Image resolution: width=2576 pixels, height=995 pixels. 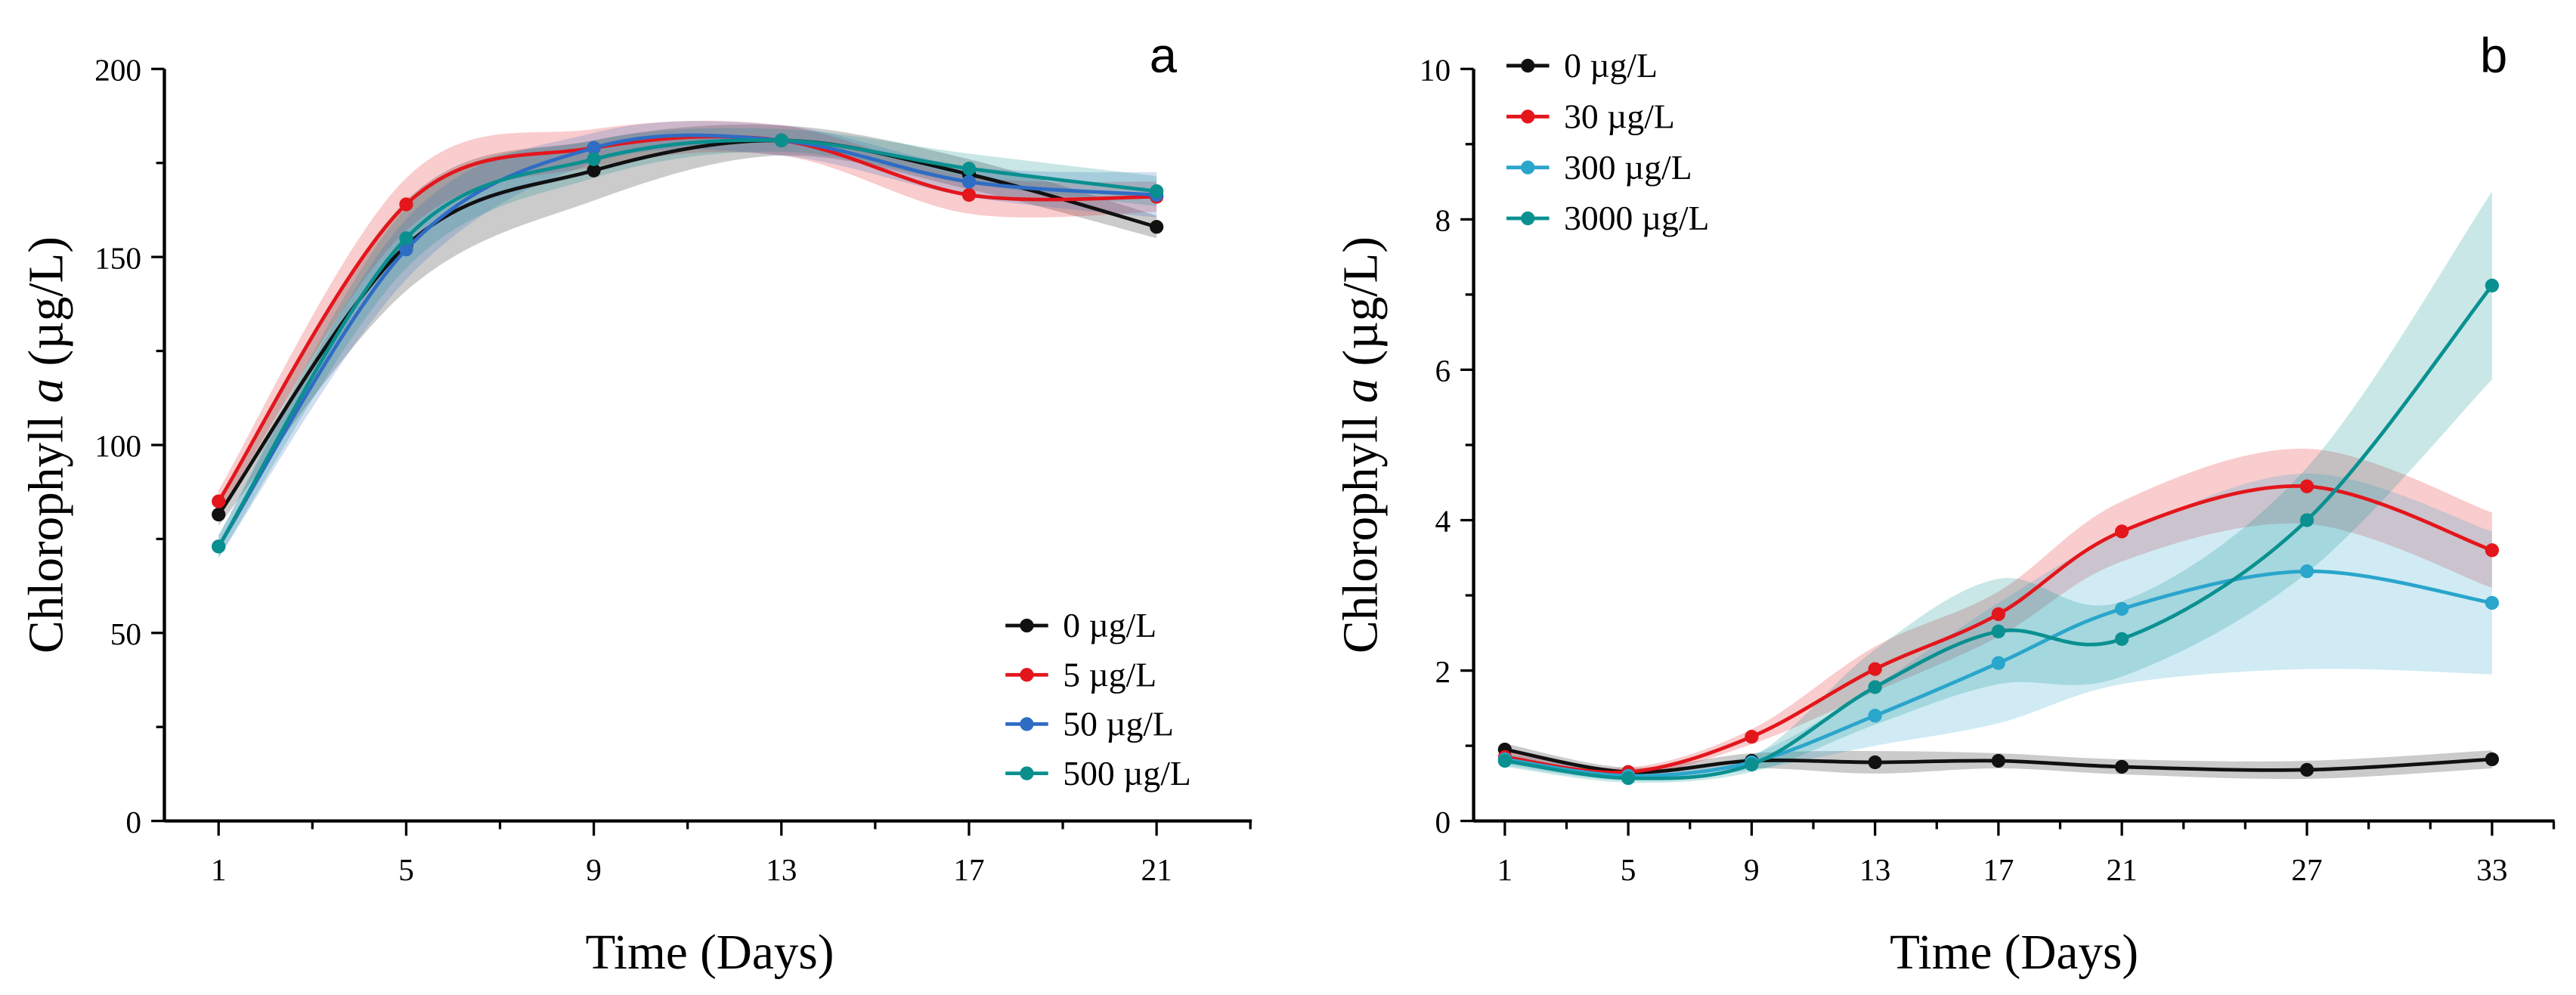 What do you see at coordinates (117, 257) in the screenshot?
I see `y-tick-label: 150` at bounding box center [117, 257].